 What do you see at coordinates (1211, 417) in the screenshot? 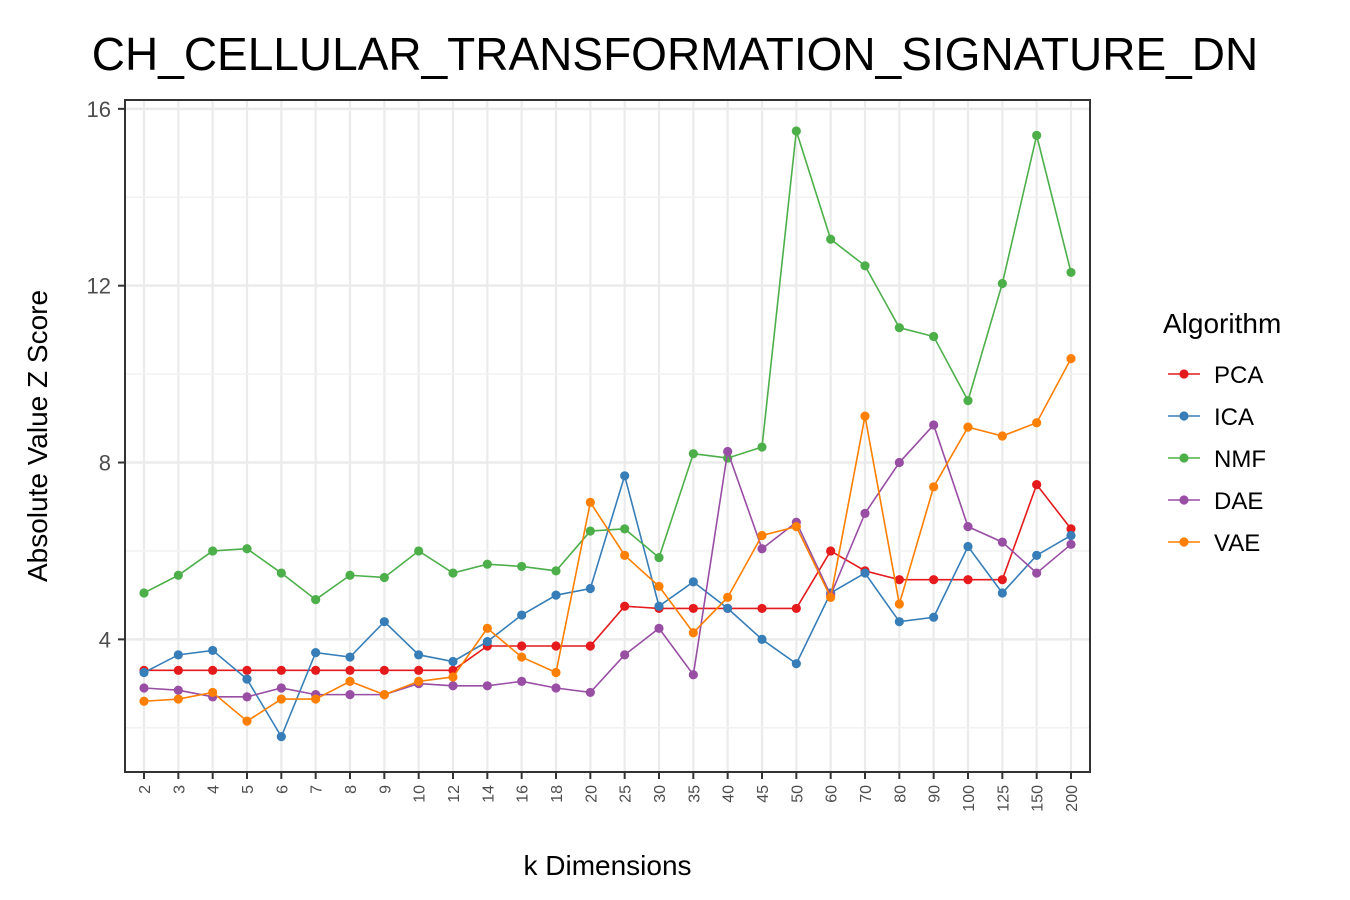
I see `legend-item-ica: ICA` at bounding box center [1211, 417].